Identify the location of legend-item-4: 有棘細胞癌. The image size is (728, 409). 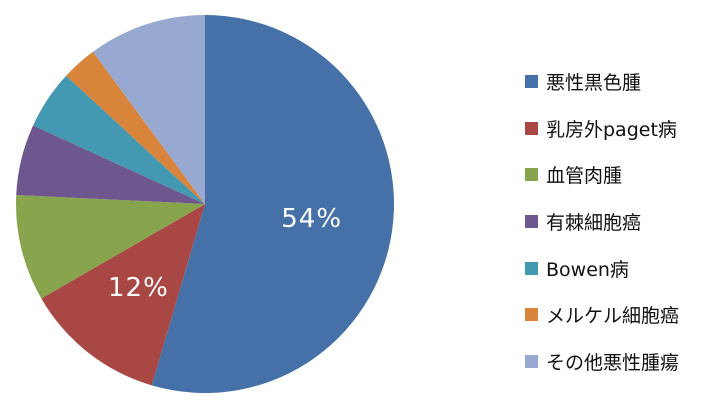
(602, 221).